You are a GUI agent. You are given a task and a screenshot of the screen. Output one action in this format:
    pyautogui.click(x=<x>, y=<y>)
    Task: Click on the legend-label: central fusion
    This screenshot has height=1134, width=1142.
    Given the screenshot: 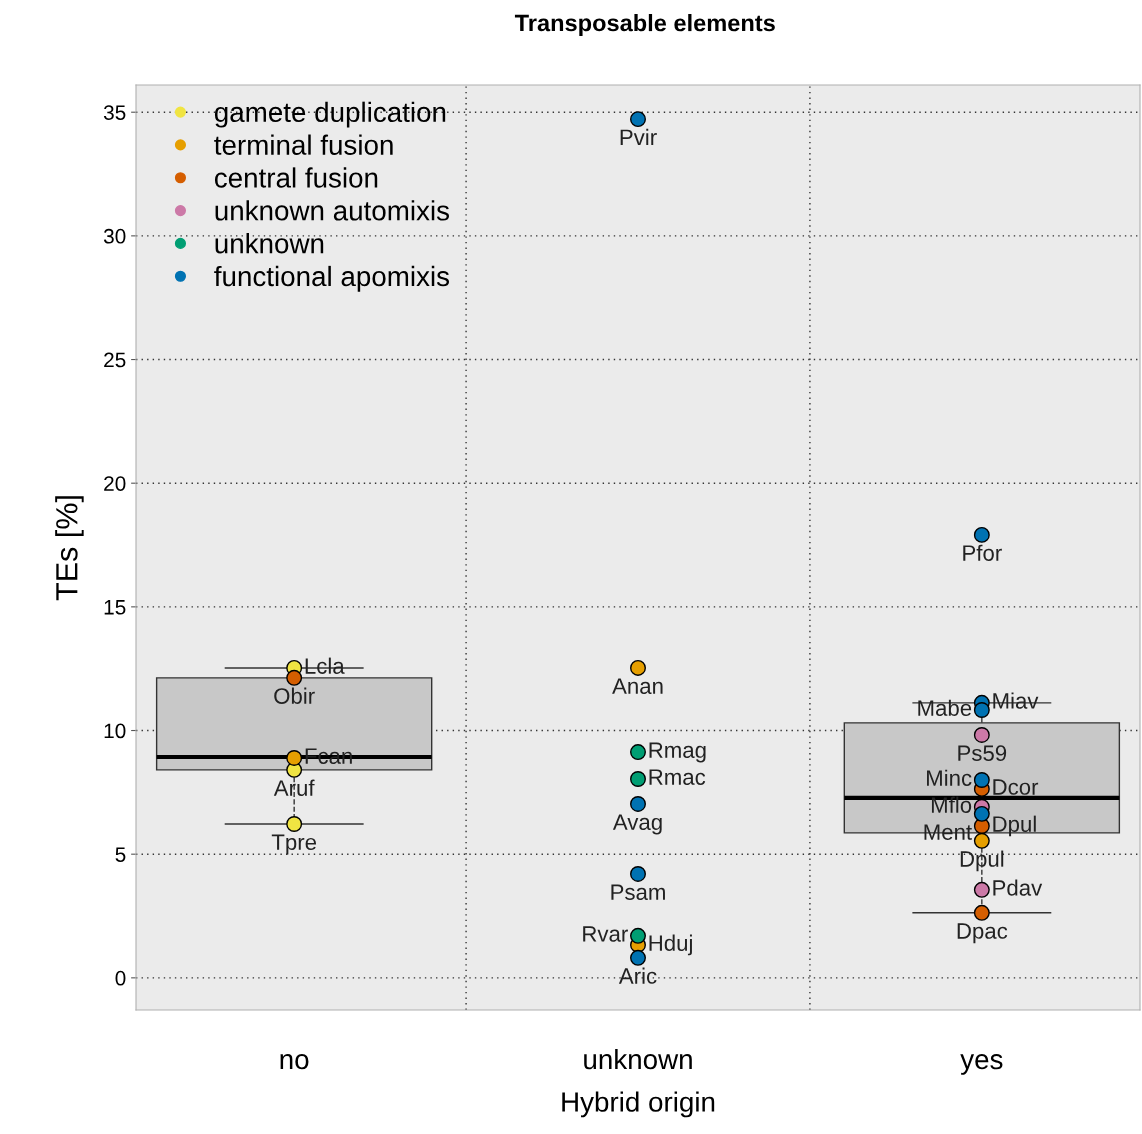 What is the action you would take?
    pyautogui.click(x=296, y=177)
    